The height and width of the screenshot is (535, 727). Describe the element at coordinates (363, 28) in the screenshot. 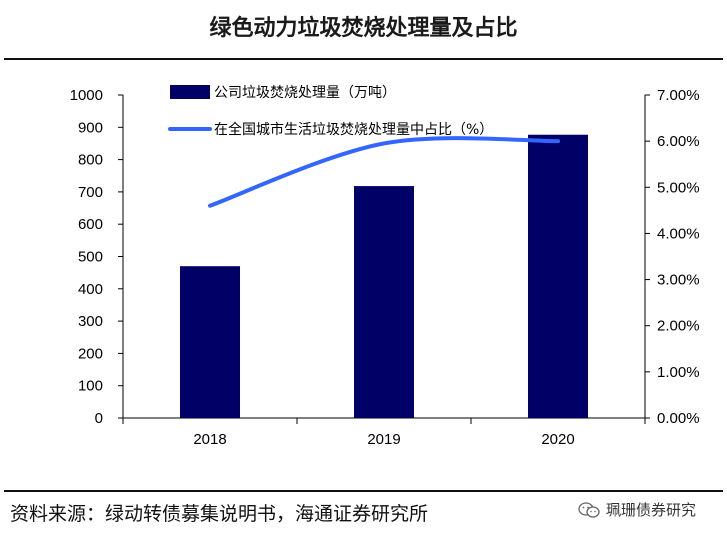

I see `chart-title: 绿色动力垃圾焚烧处理量及占比` at that location.